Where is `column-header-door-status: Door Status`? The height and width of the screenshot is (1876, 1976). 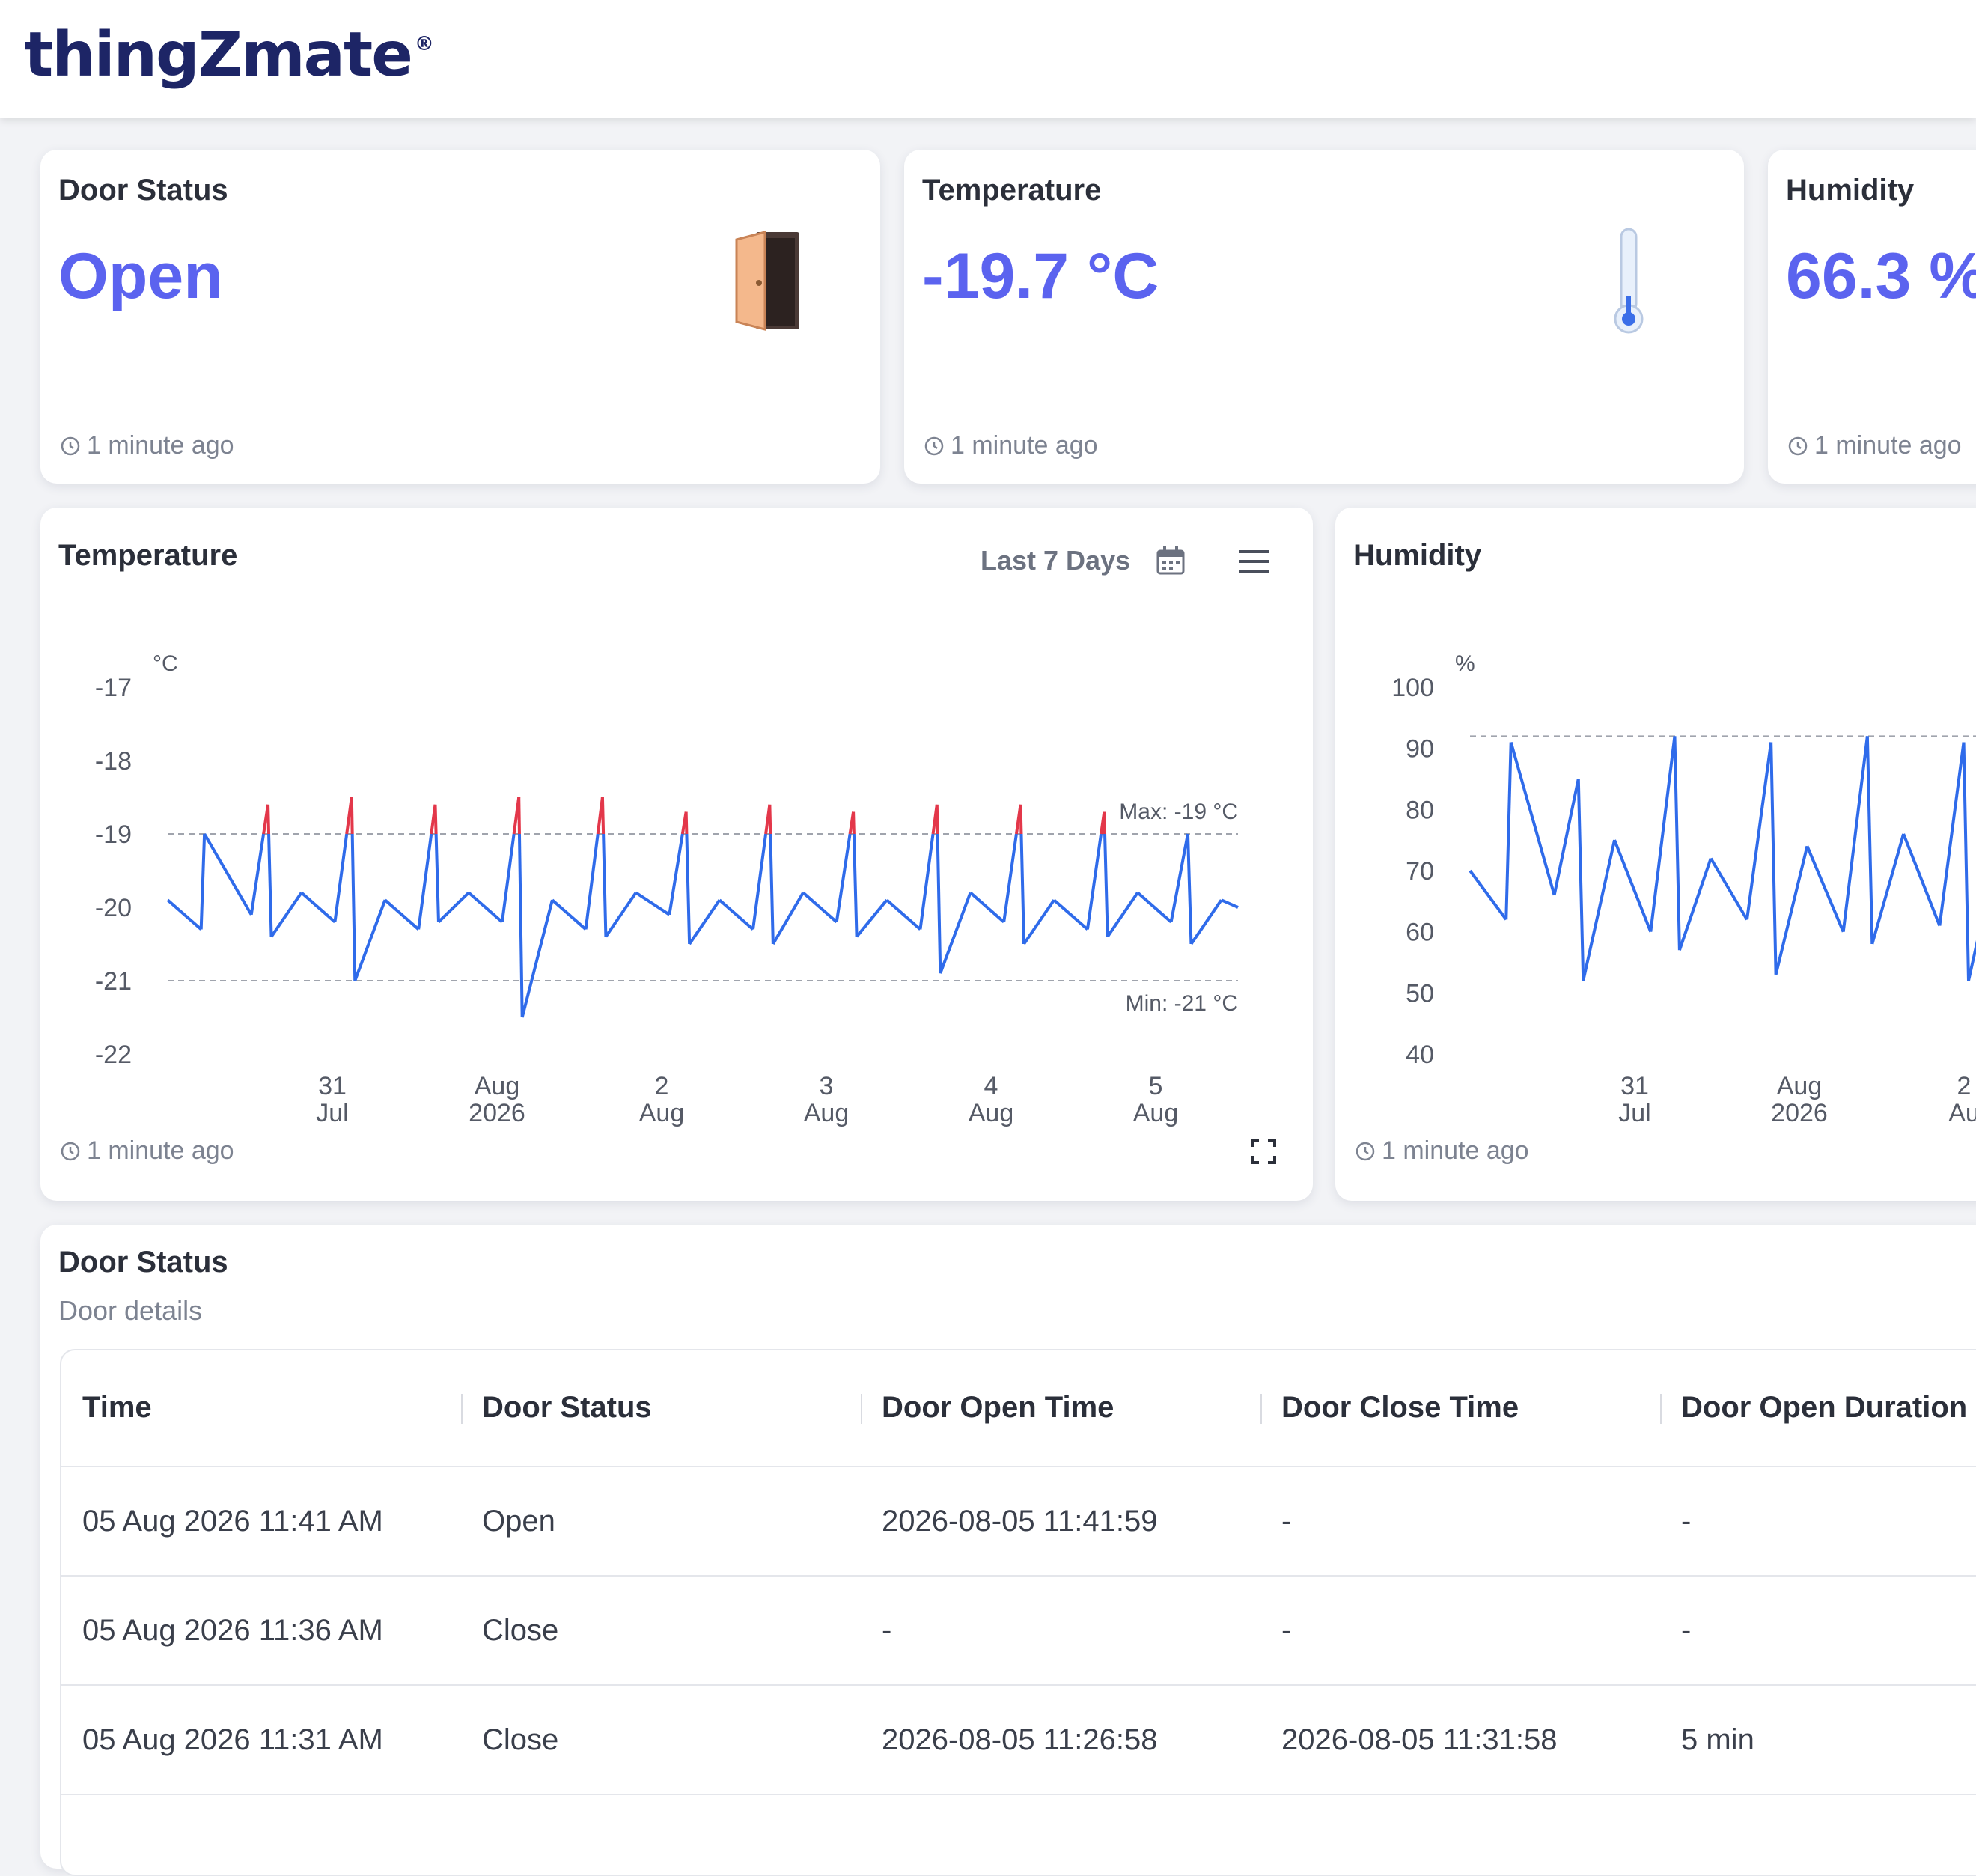
column-header-door-status: Door Status is located at coordinates (567, 1407).